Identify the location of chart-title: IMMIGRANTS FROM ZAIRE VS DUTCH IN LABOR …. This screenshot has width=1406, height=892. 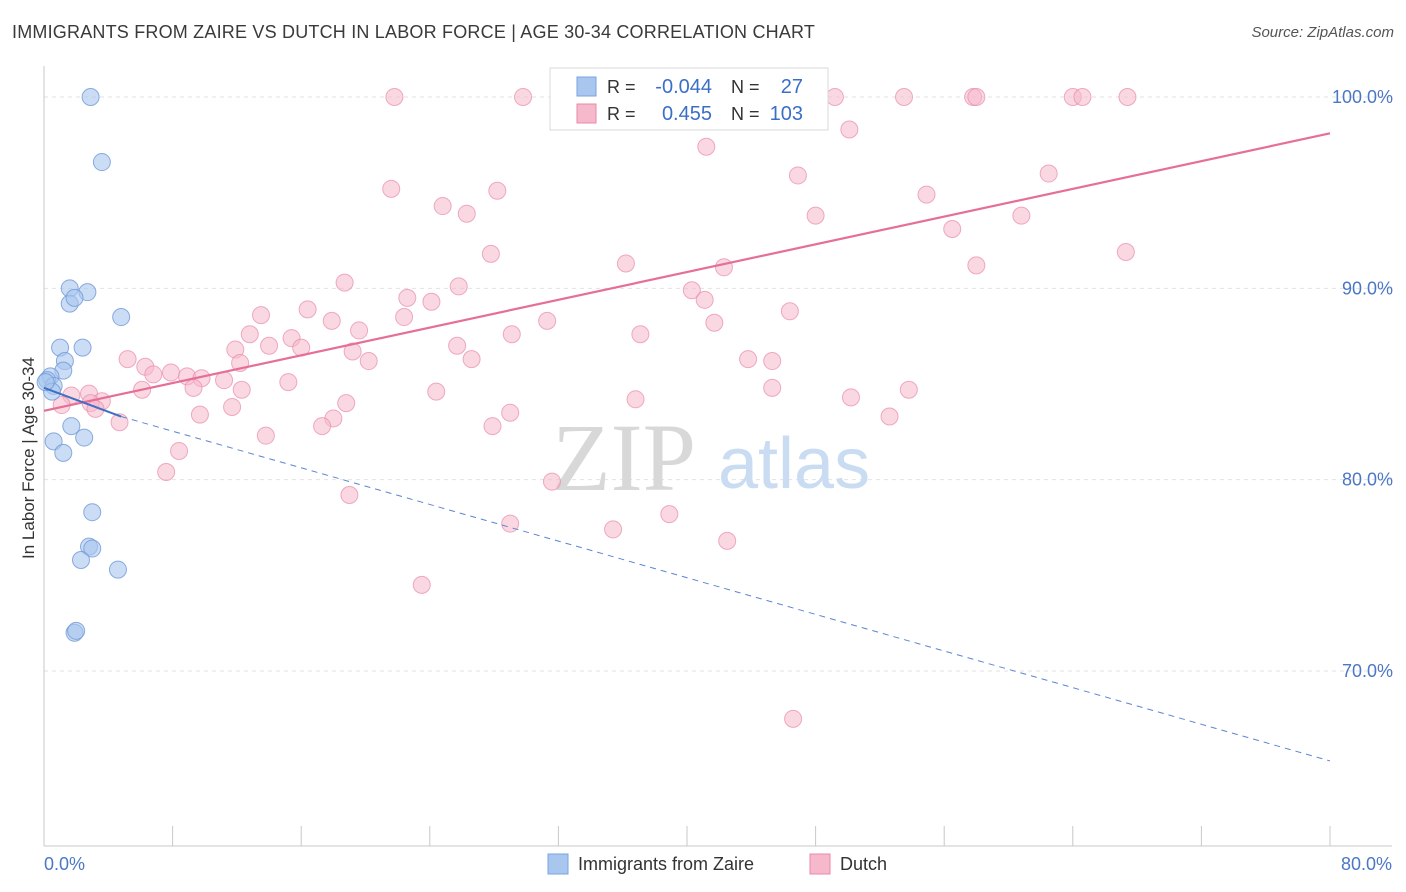
(414, 32).